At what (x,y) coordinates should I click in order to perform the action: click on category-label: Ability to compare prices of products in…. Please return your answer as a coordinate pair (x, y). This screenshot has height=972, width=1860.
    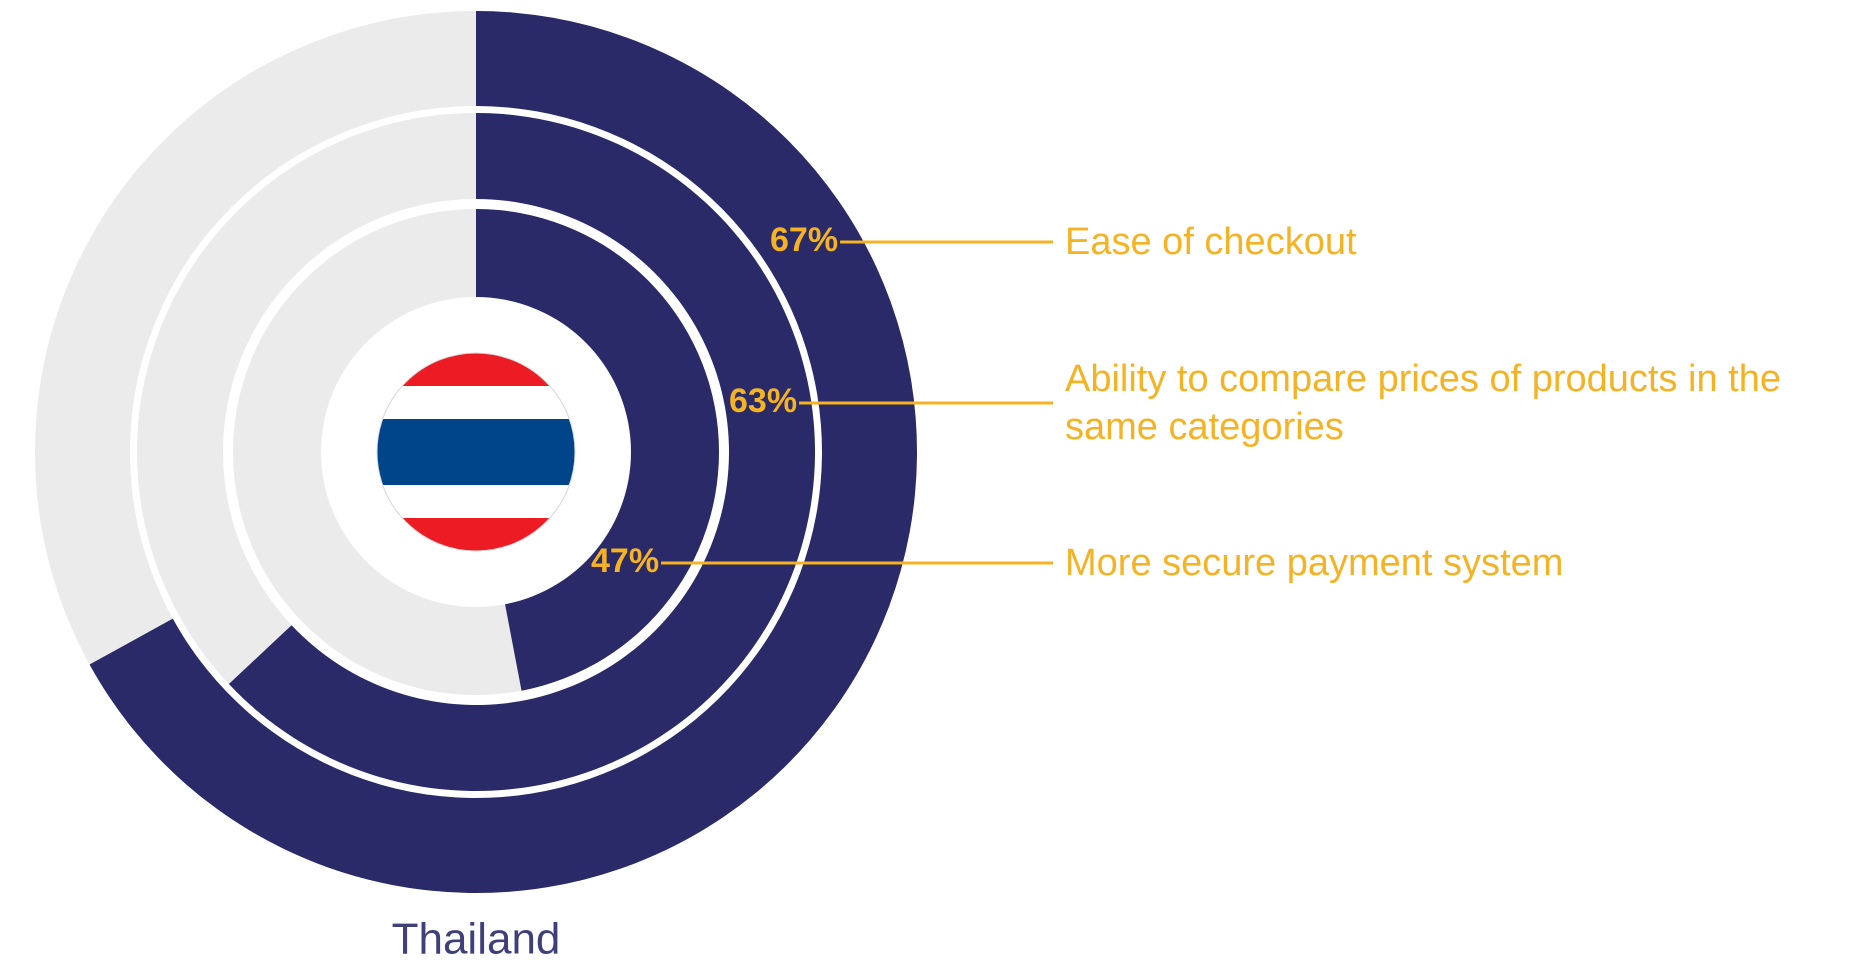
    Looking at the image, I should click on (1423, 403).